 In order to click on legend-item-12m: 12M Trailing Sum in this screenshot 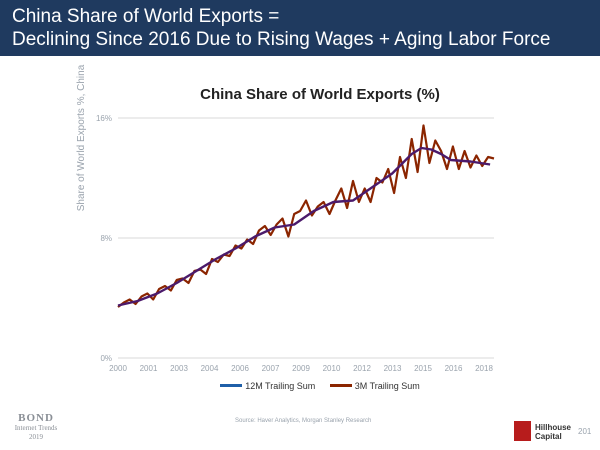, I will do `click(267, 386)`.